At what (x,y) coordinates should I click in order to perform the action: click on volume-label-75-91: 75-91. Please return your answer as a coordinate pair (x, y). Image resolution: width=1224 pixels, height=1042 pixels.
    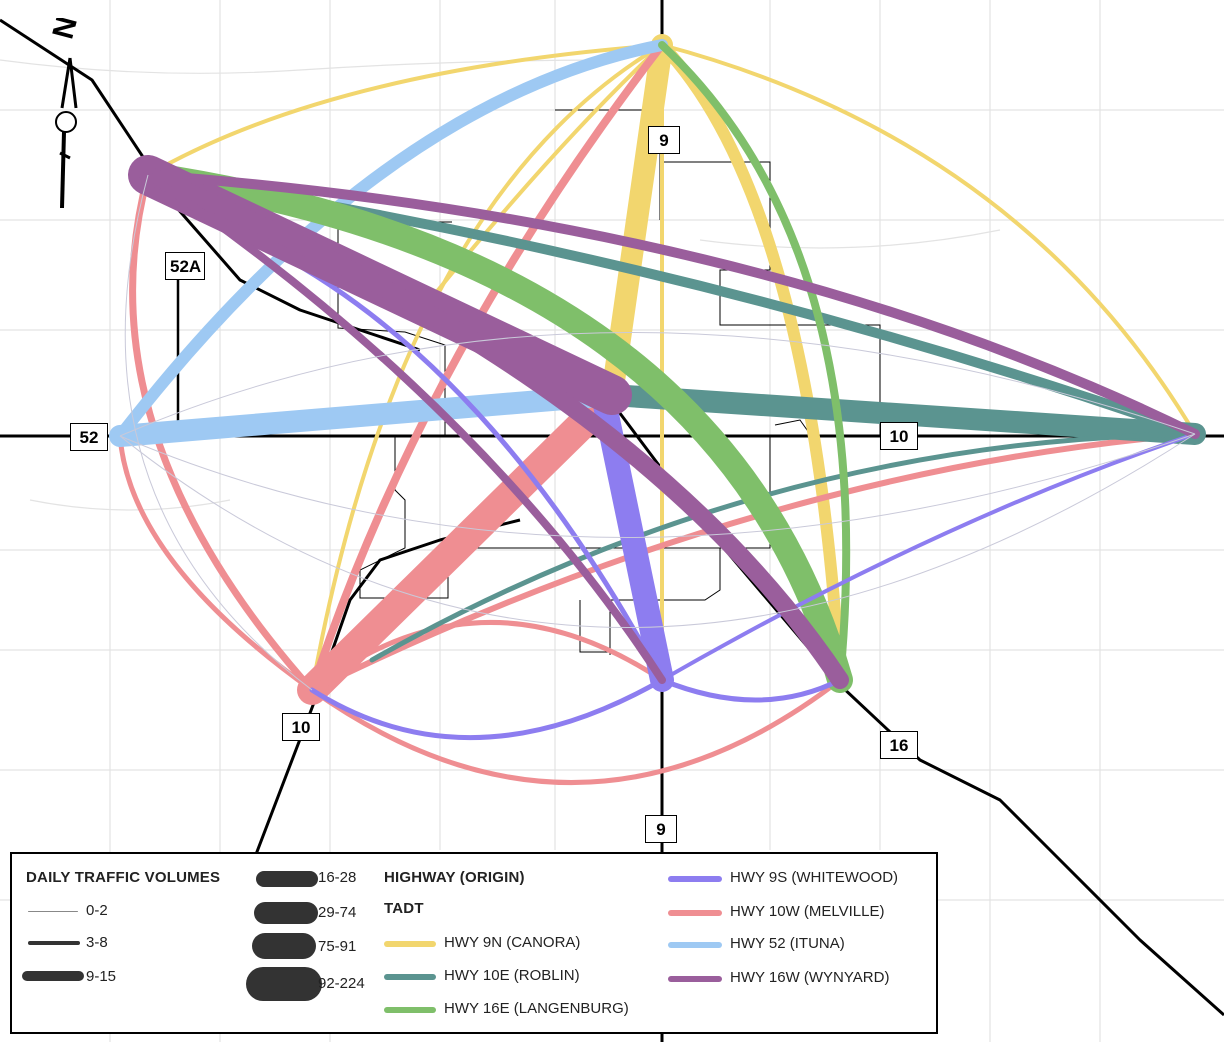
    Looking at the image, I should click on (337, 946).